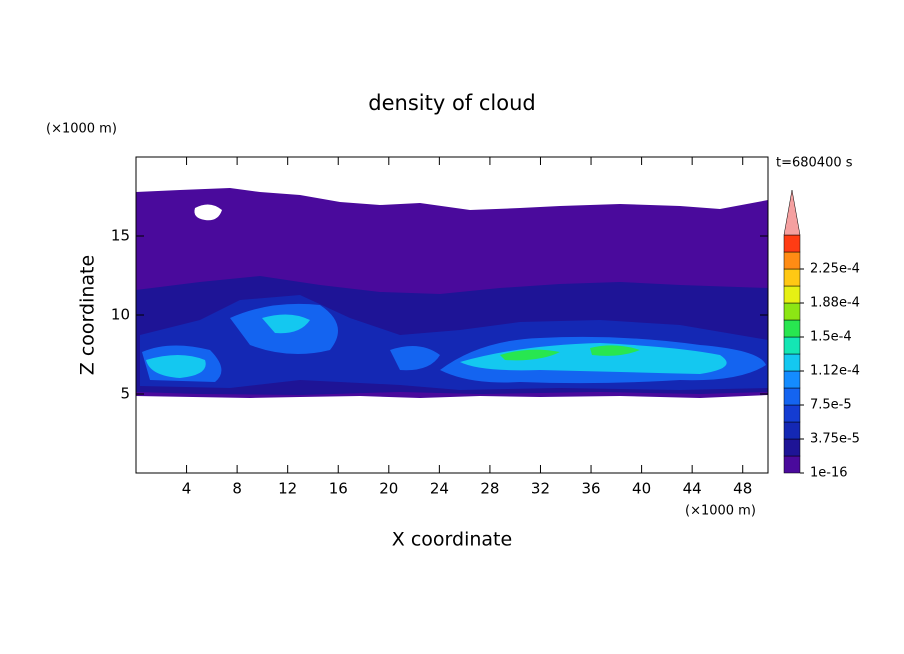  I want to click on y-axis-title: Z coordinate, so click(88, 315).